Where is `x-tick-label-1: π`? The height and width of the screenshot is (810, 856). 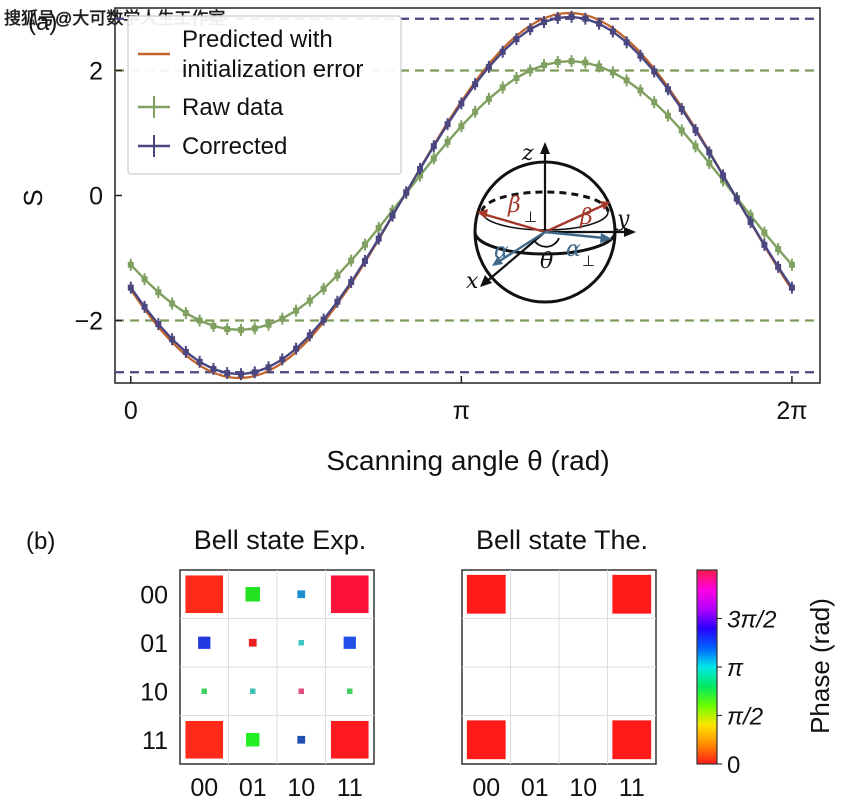
x-tick-label-1: π is located at coordinates (461, 411).